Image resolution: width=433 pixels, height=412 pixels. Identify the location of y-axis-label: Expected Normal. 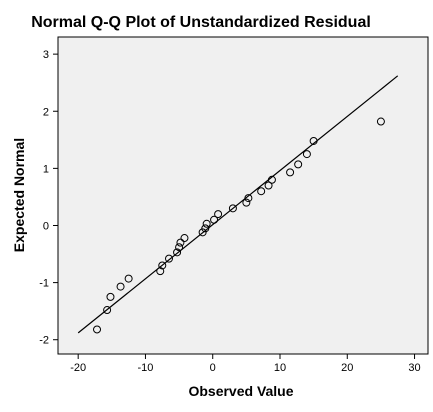
(19, 195).